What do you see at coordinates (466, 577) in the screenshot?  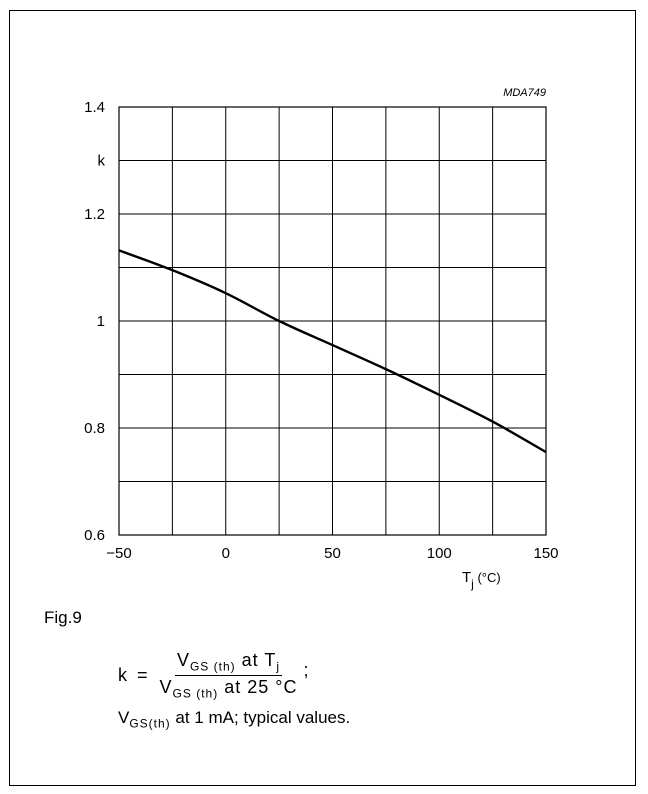 I see `x-axis-label-base: T` at bounding box center [466, 577].